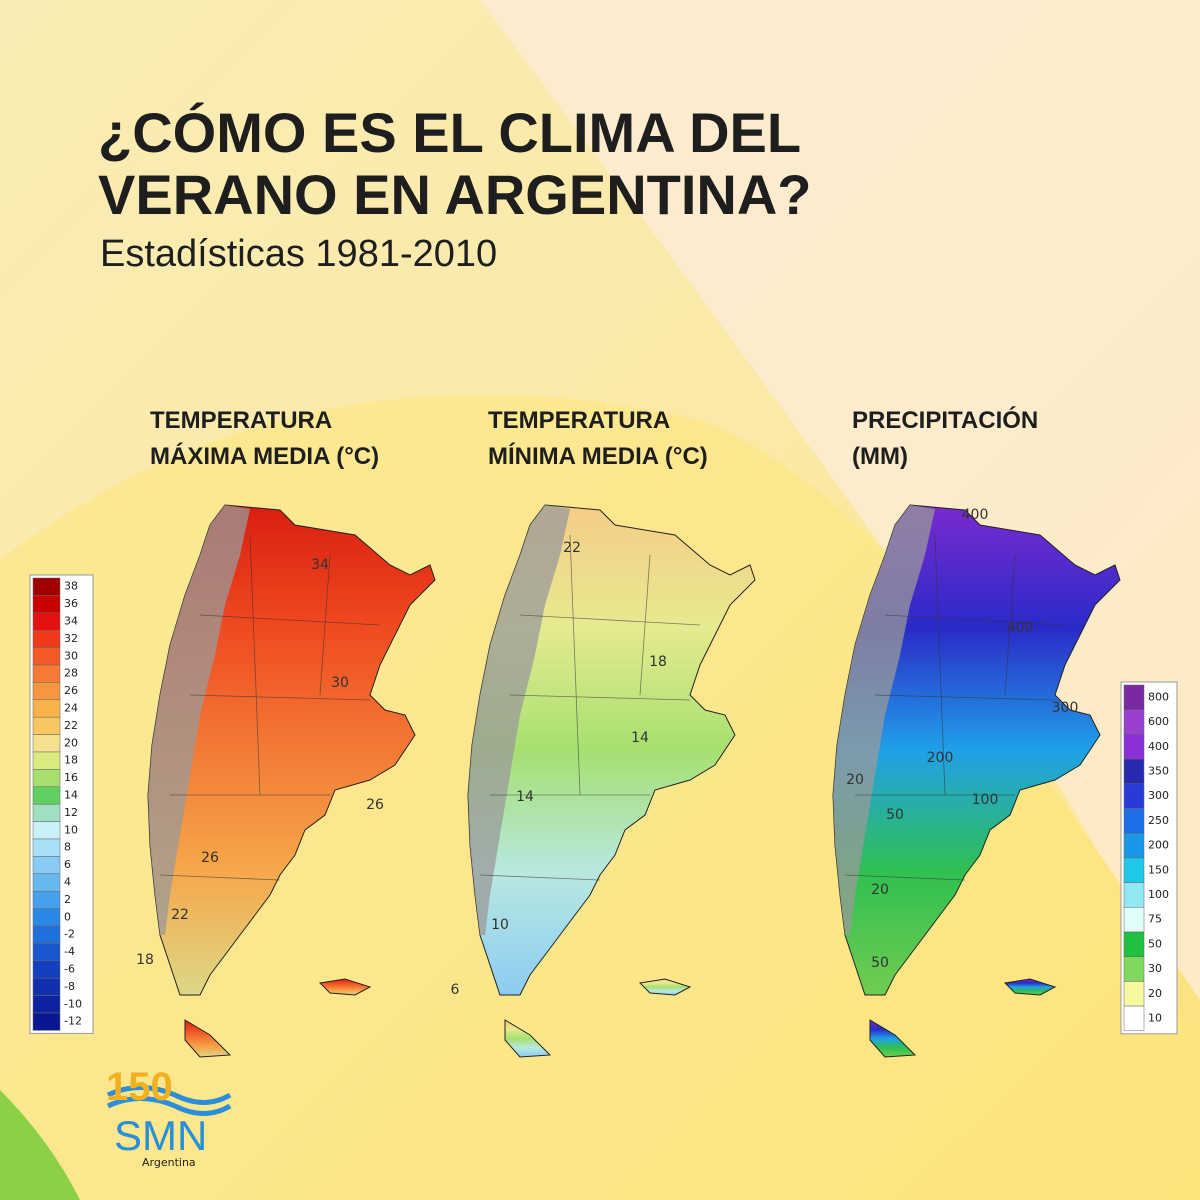 Image resolution: width=1200 pixels, height=1200 pixels. What do you see at coordinates (1158, 696) in the screenshot?
I see `legend-label: 800` at bounding box center [1158, 696].